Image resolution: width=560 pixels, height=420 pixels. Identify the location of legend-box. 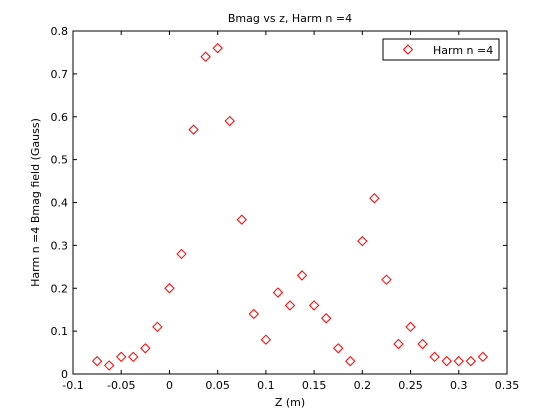
(441, 49).